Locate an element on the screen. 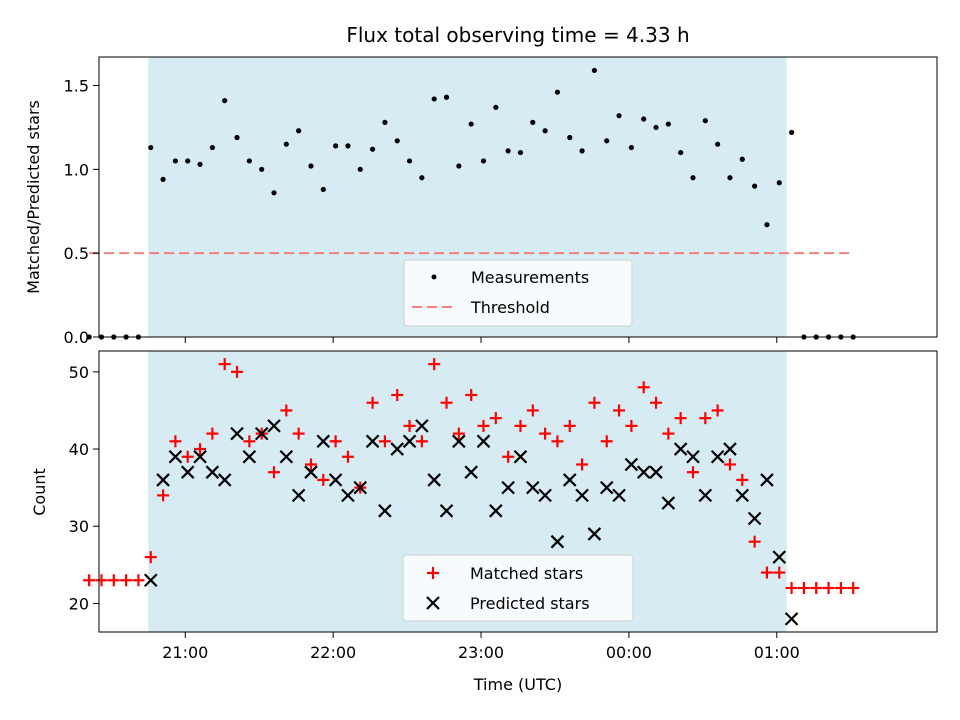 The height and width of the screenshot is (720, 960). y-tick-label: 20 is located at coordinates (79, 603).